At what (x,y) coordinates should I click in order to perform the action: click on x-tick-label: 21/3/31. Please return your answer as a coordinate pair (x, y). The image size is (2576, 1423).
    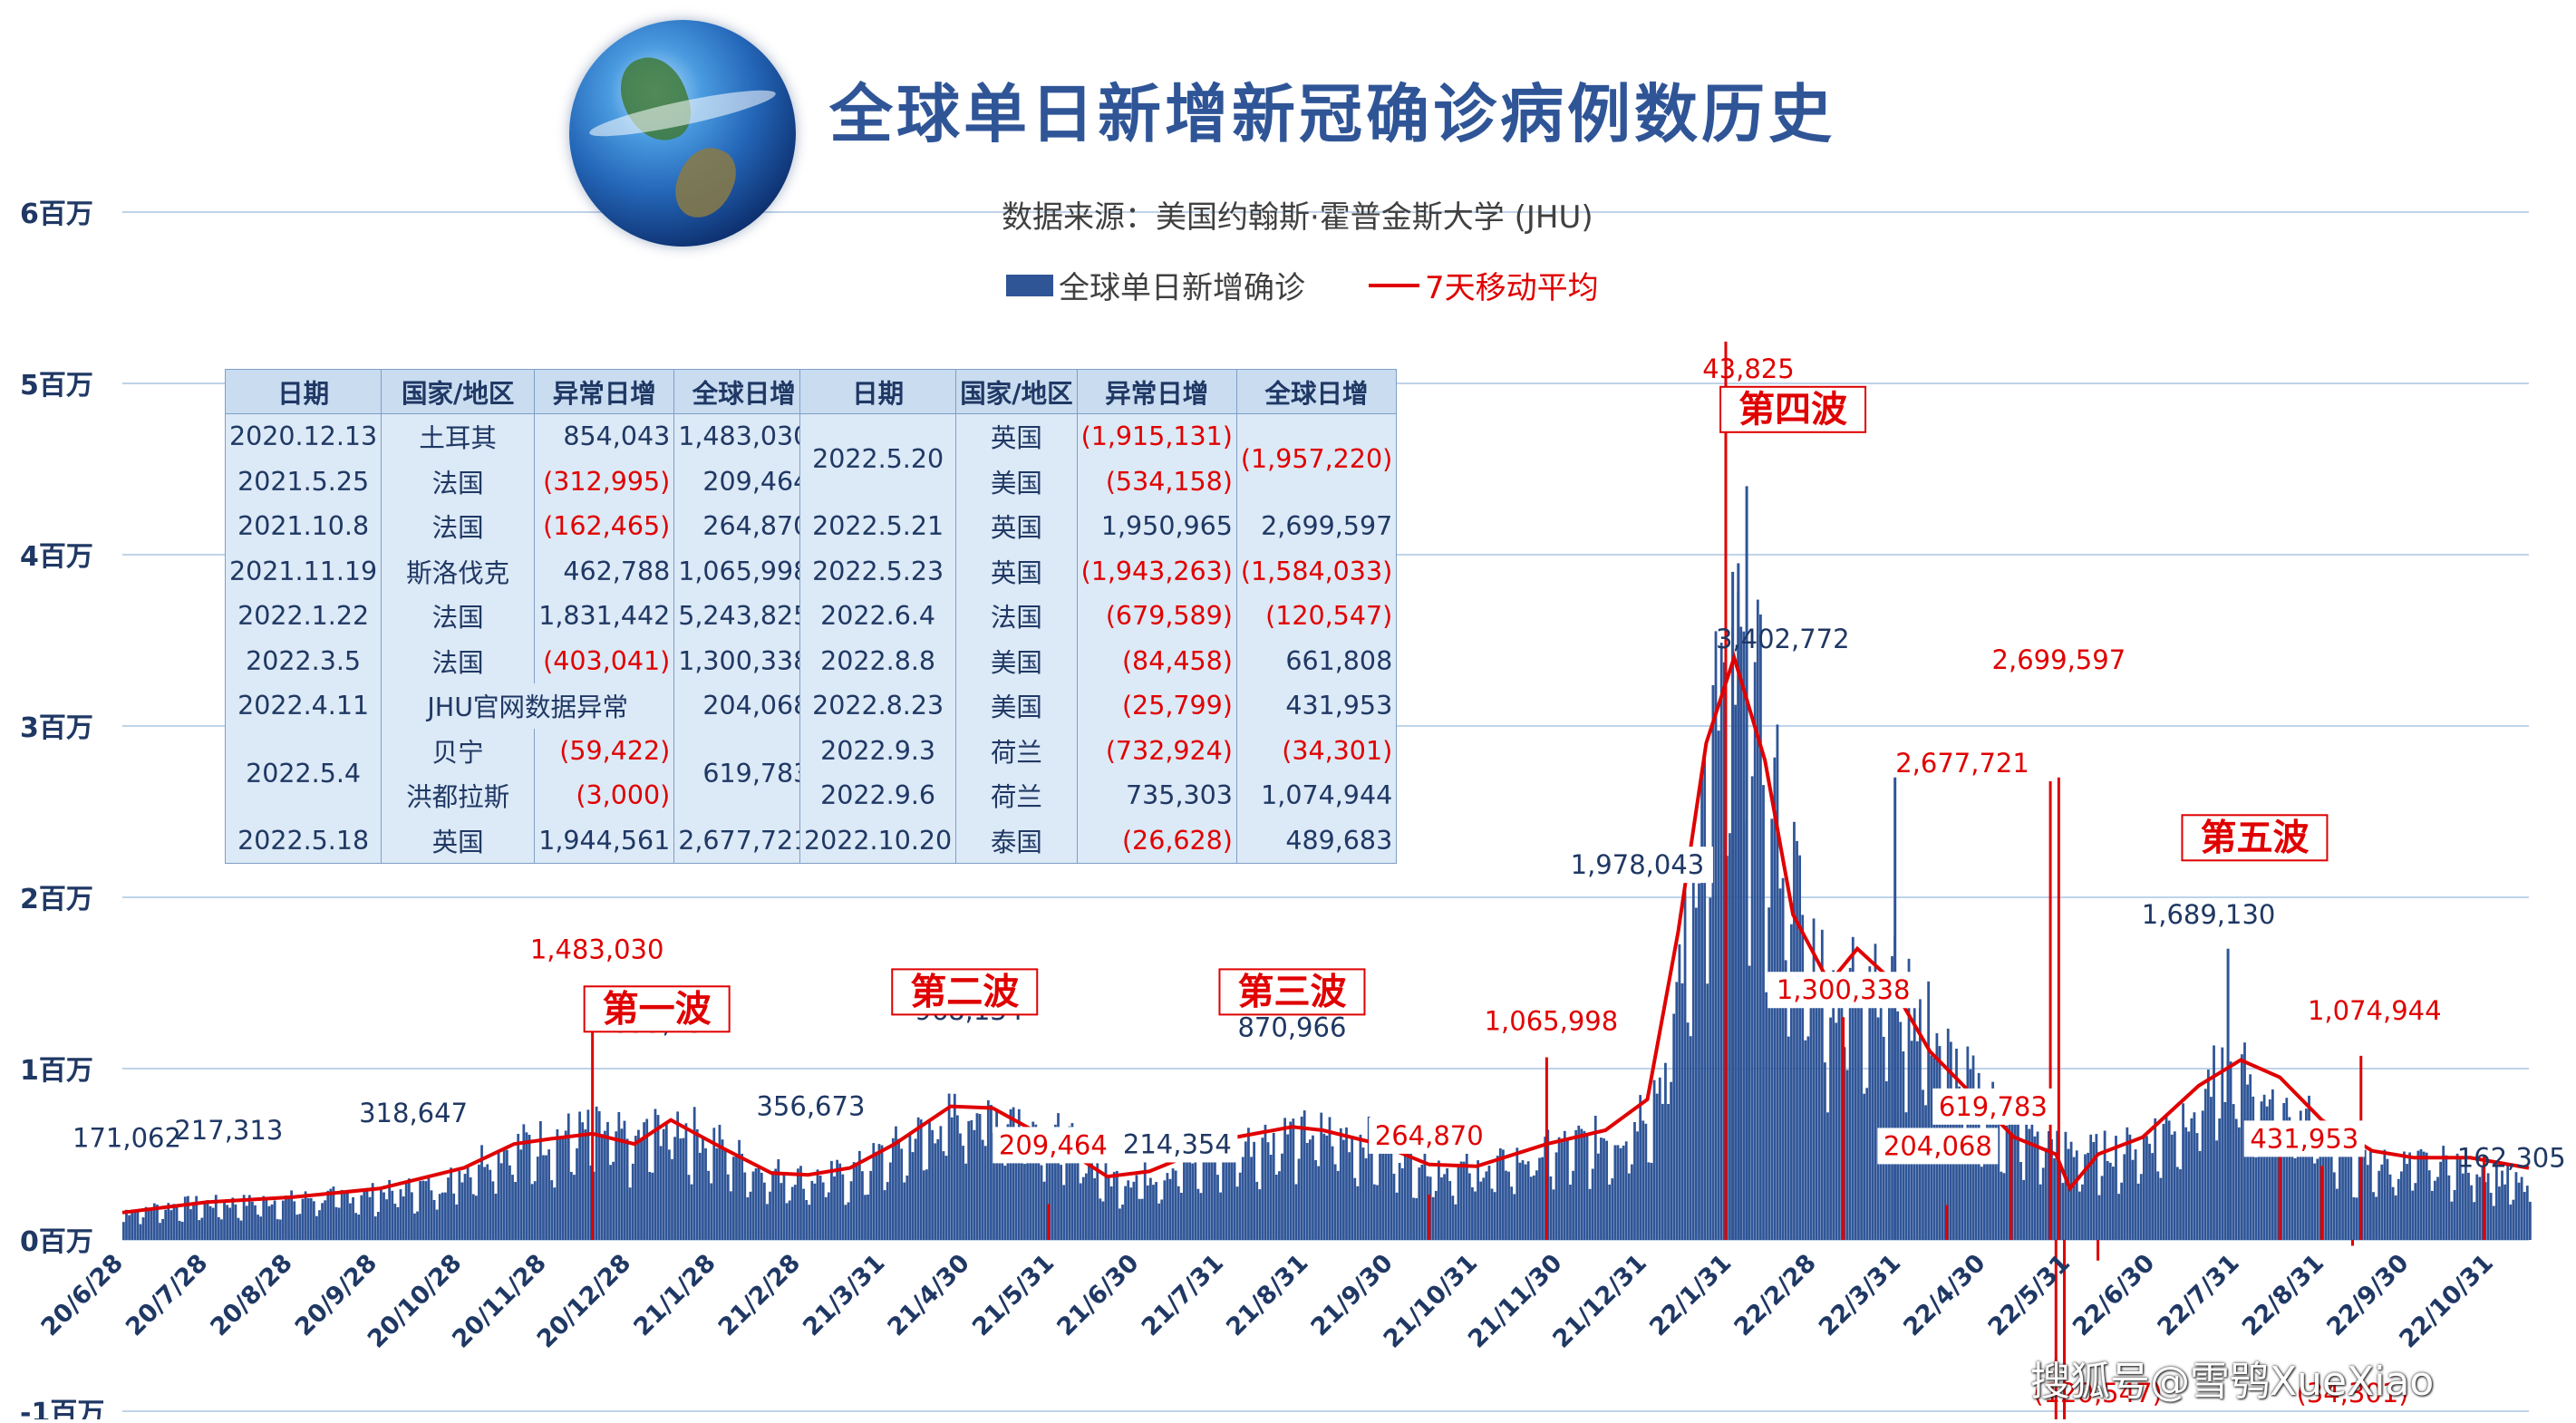
    Looking at the image, I should click on (844, 1295).